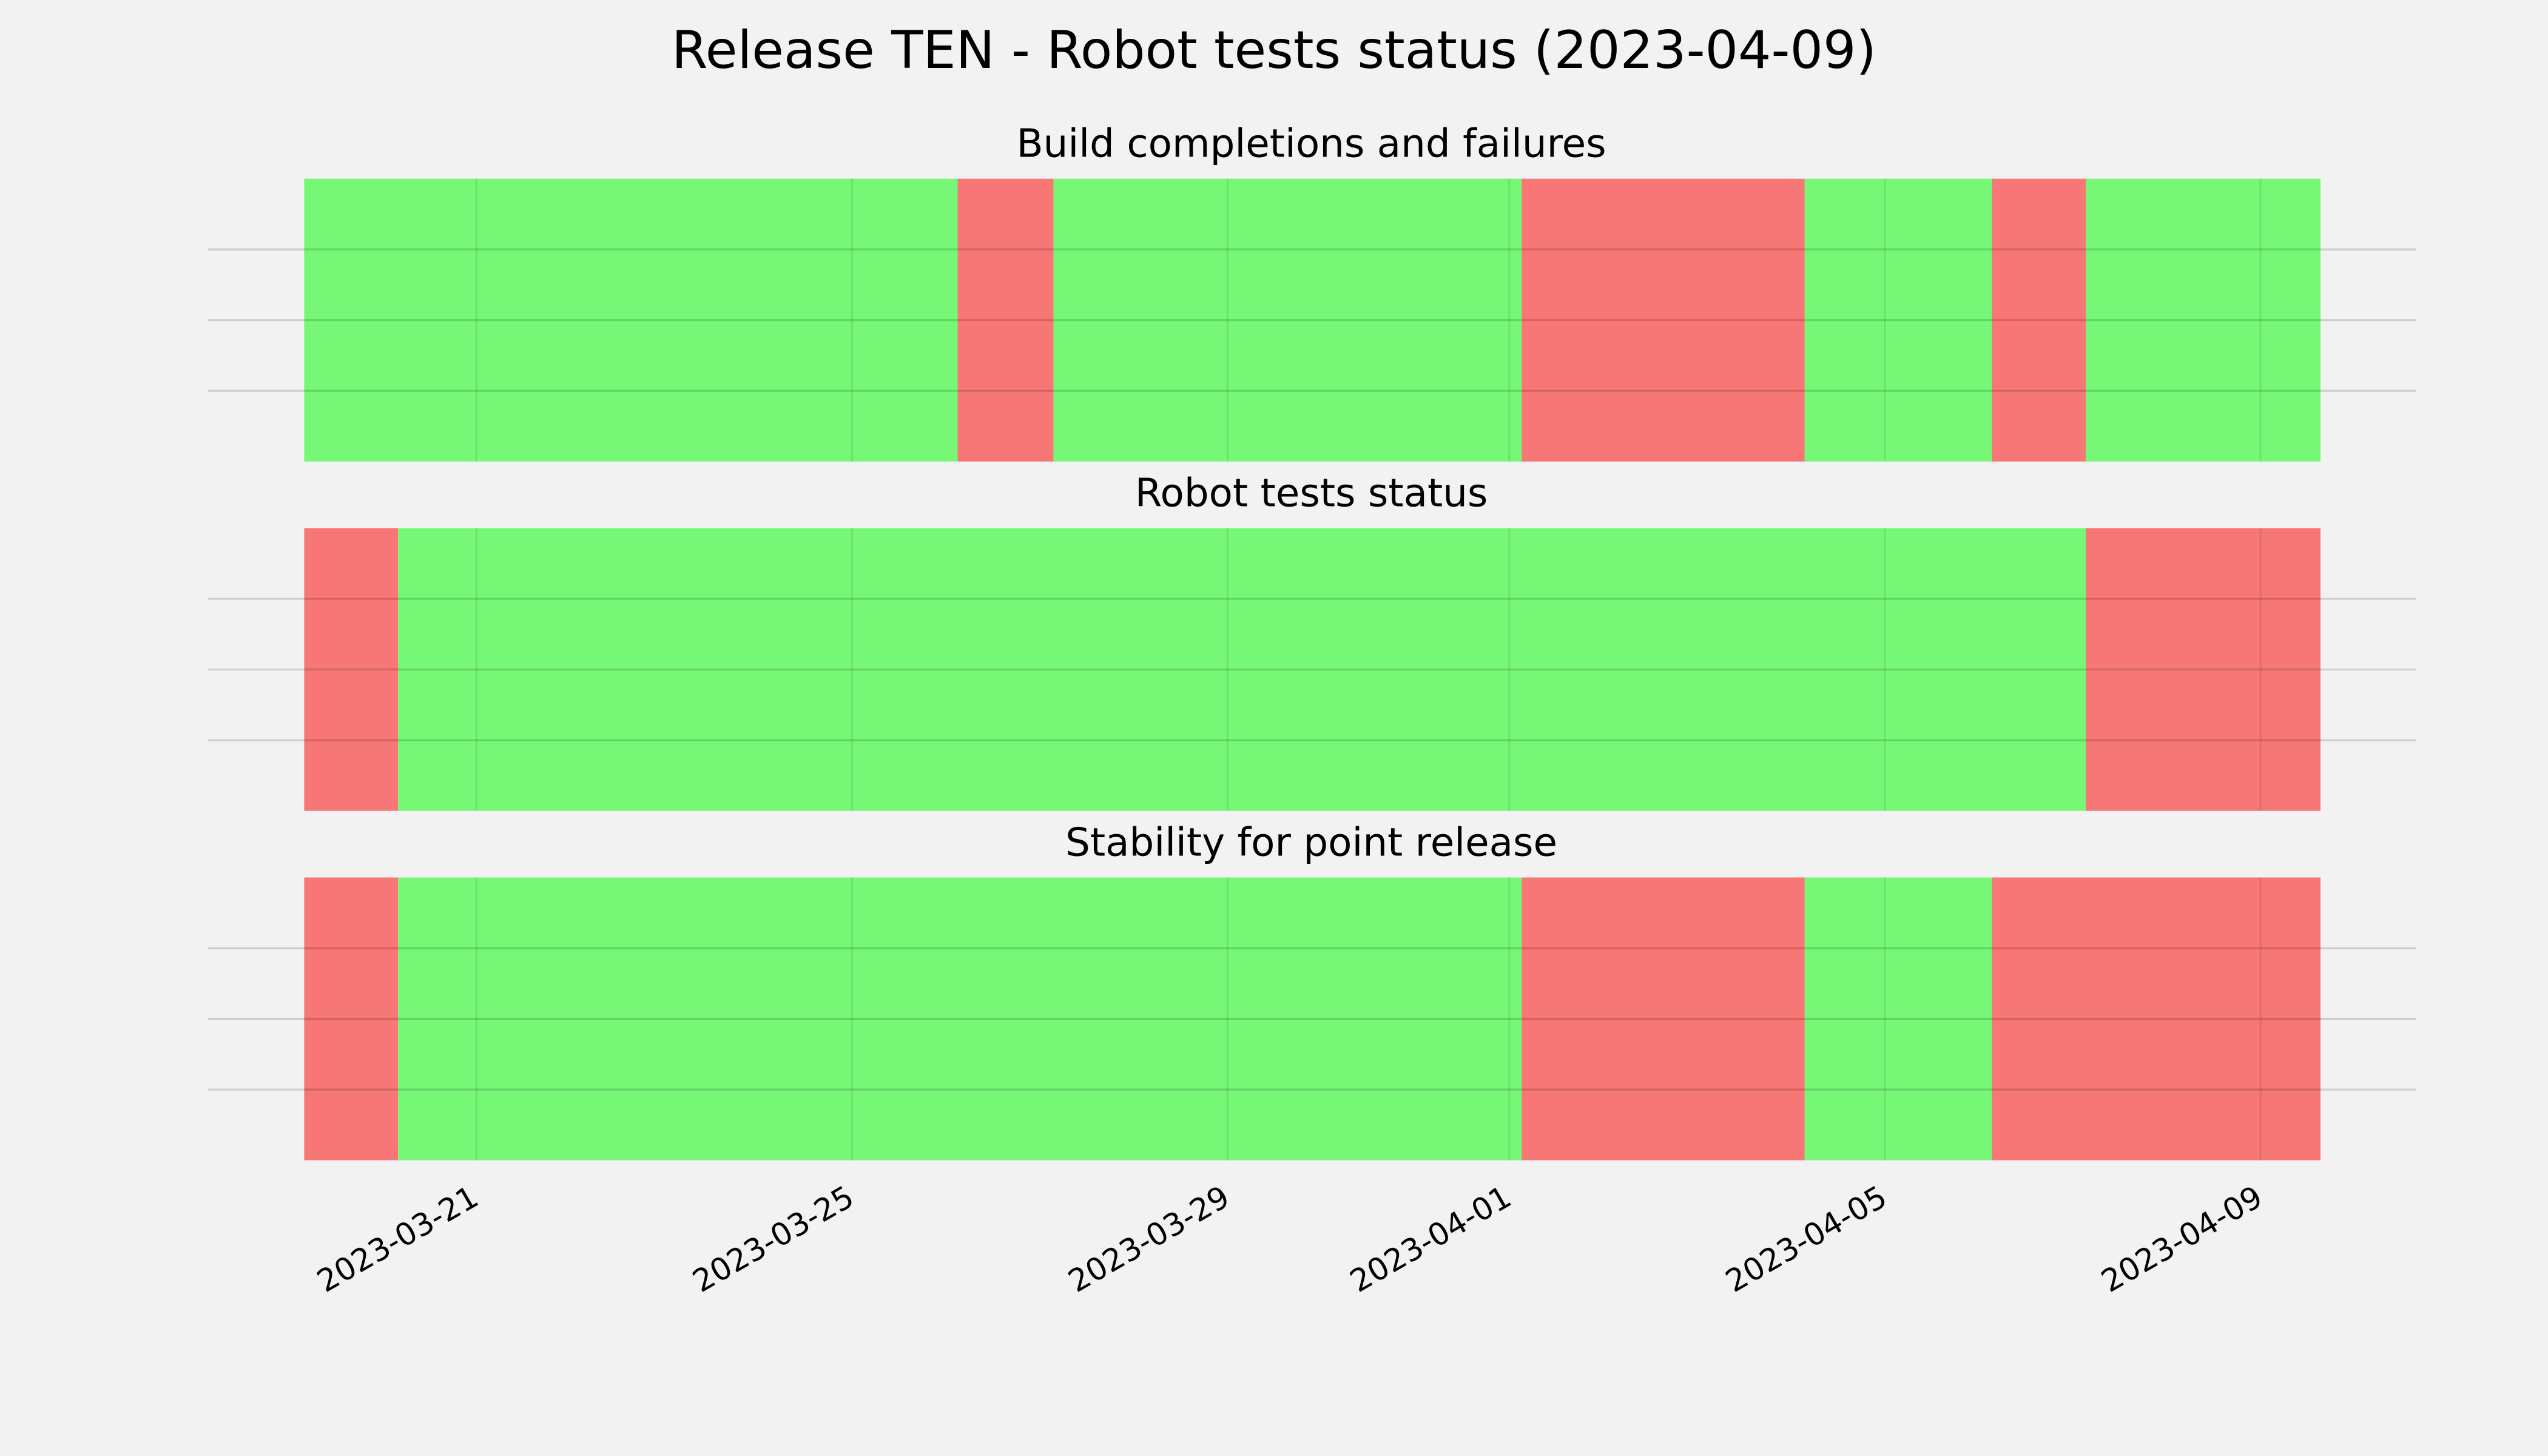  What do you see at coordinates (1311, 144) in the screenshot?
I see `panel-title: Build completions and failures` at bounding box center [1311, 144].